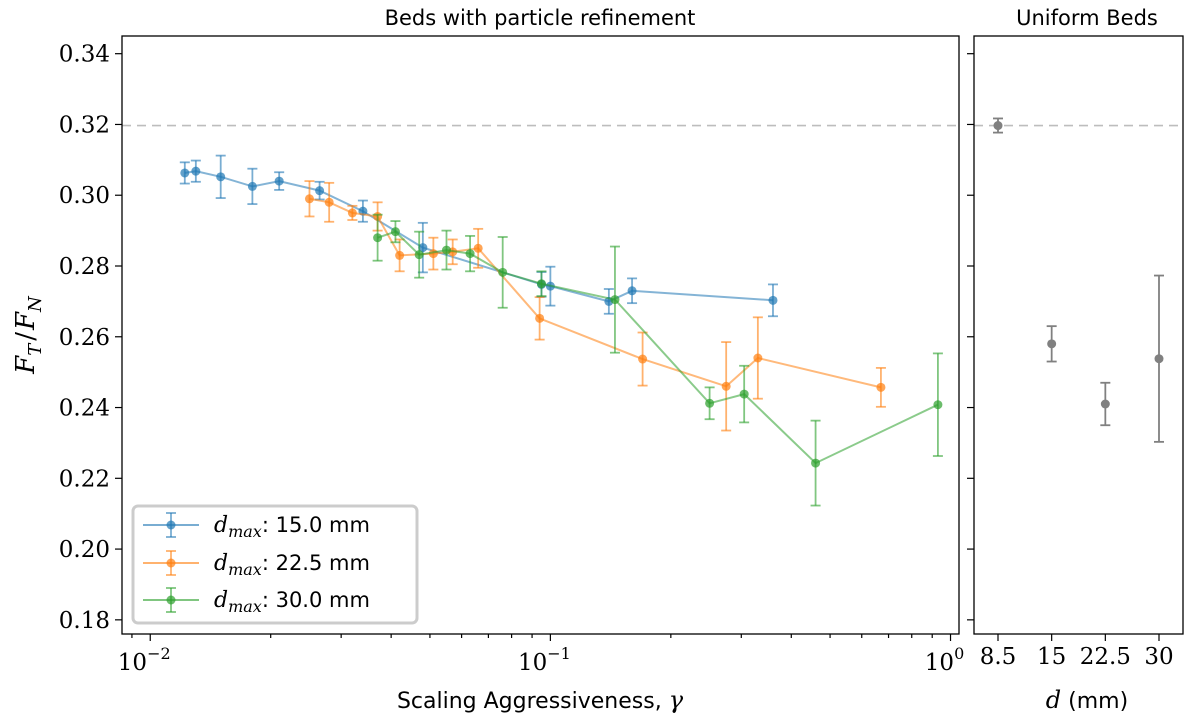  I want to click on y-tick-label: 0.18, so click(84, 621).